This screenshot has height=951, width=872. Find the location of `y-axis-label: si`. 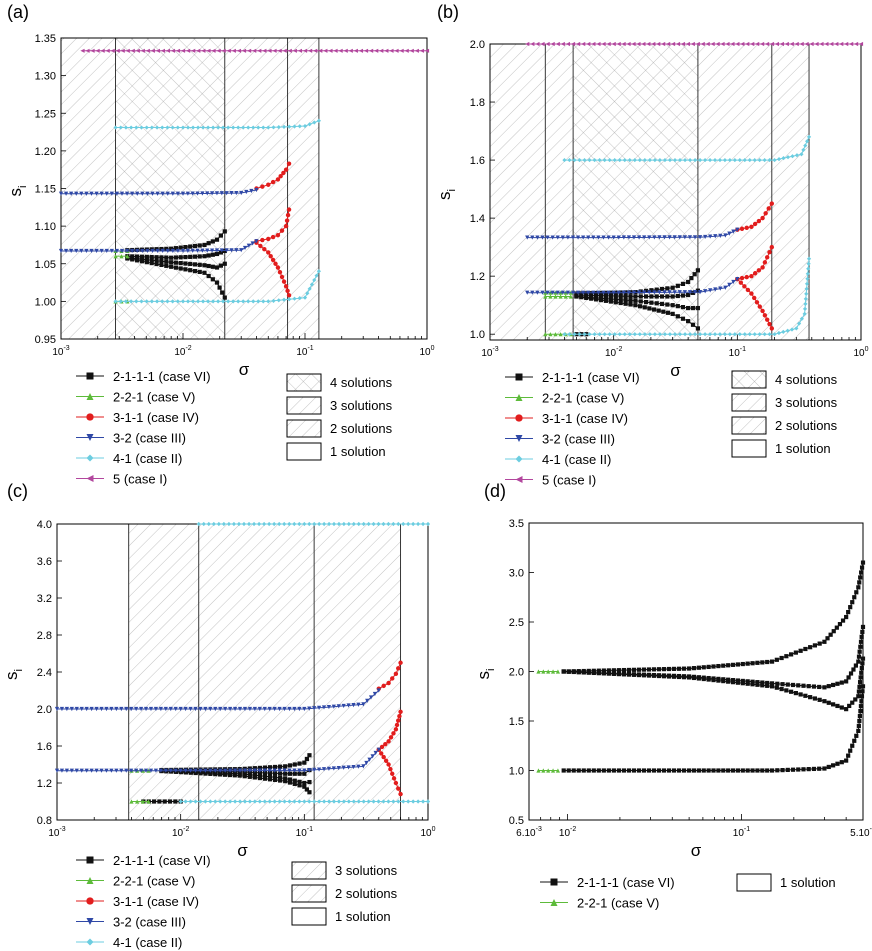

y-axis-label: si is located at coordinates (446, 194).